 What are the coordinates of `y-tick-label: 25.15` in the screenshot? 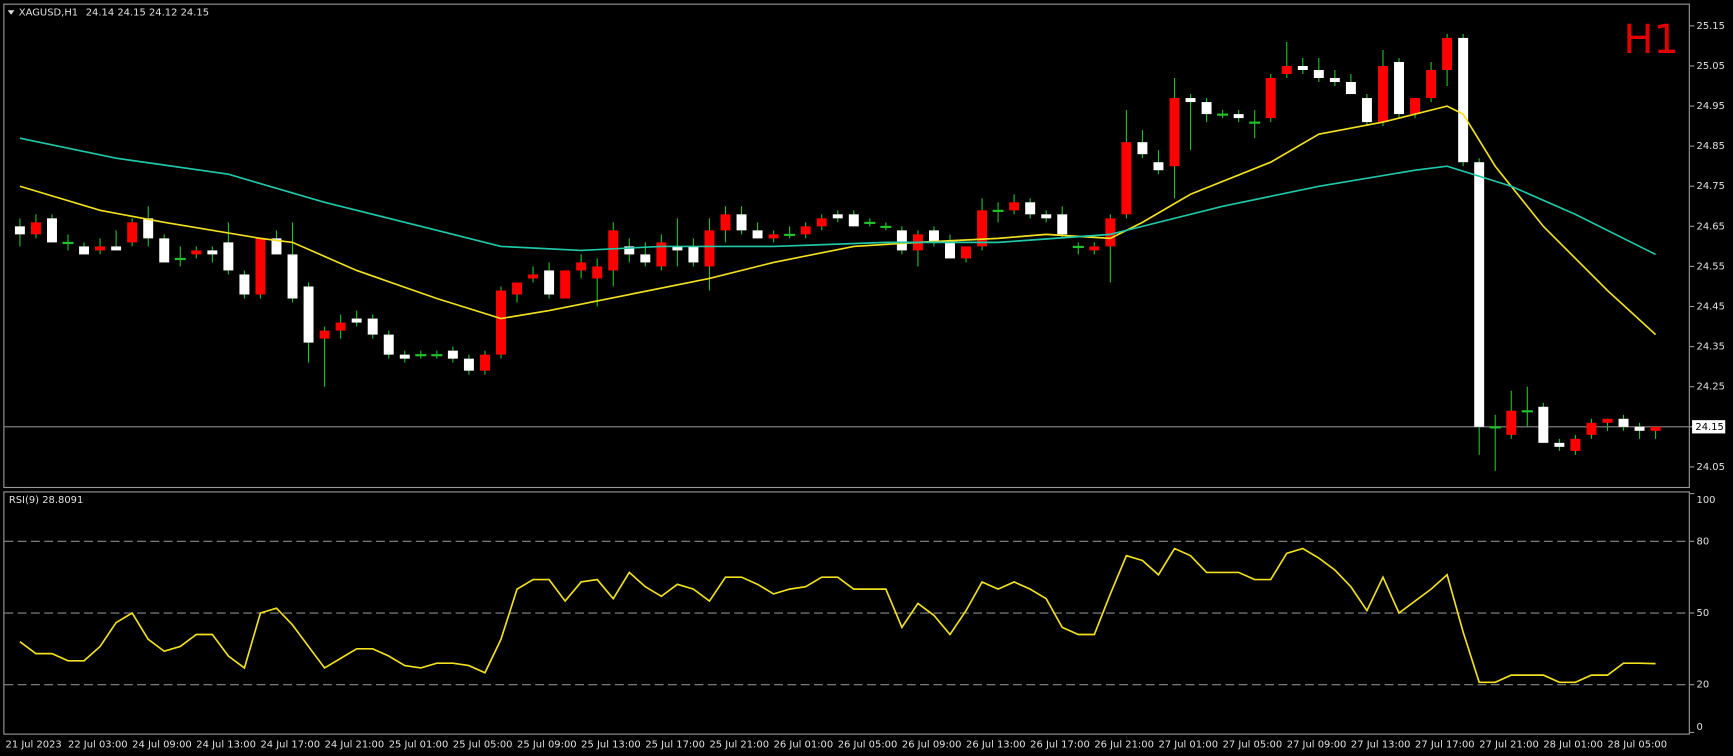 It's located at (1711, 26).